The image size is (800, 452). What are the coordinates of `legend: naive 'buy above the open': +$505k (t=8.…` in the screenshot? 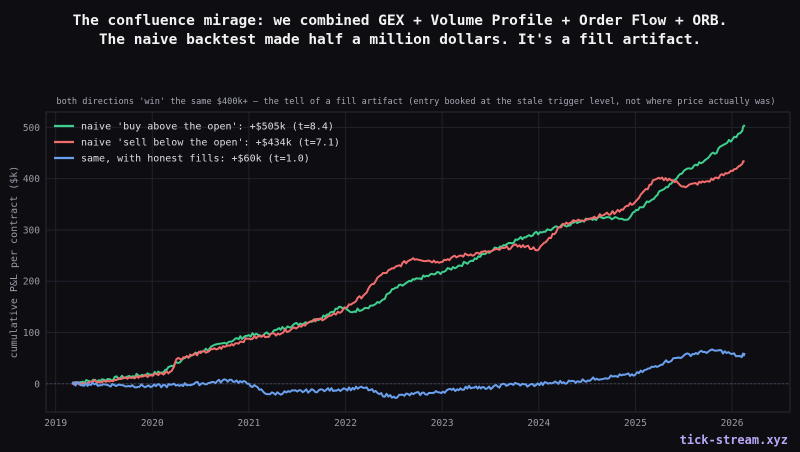 It's located at (197, 143).